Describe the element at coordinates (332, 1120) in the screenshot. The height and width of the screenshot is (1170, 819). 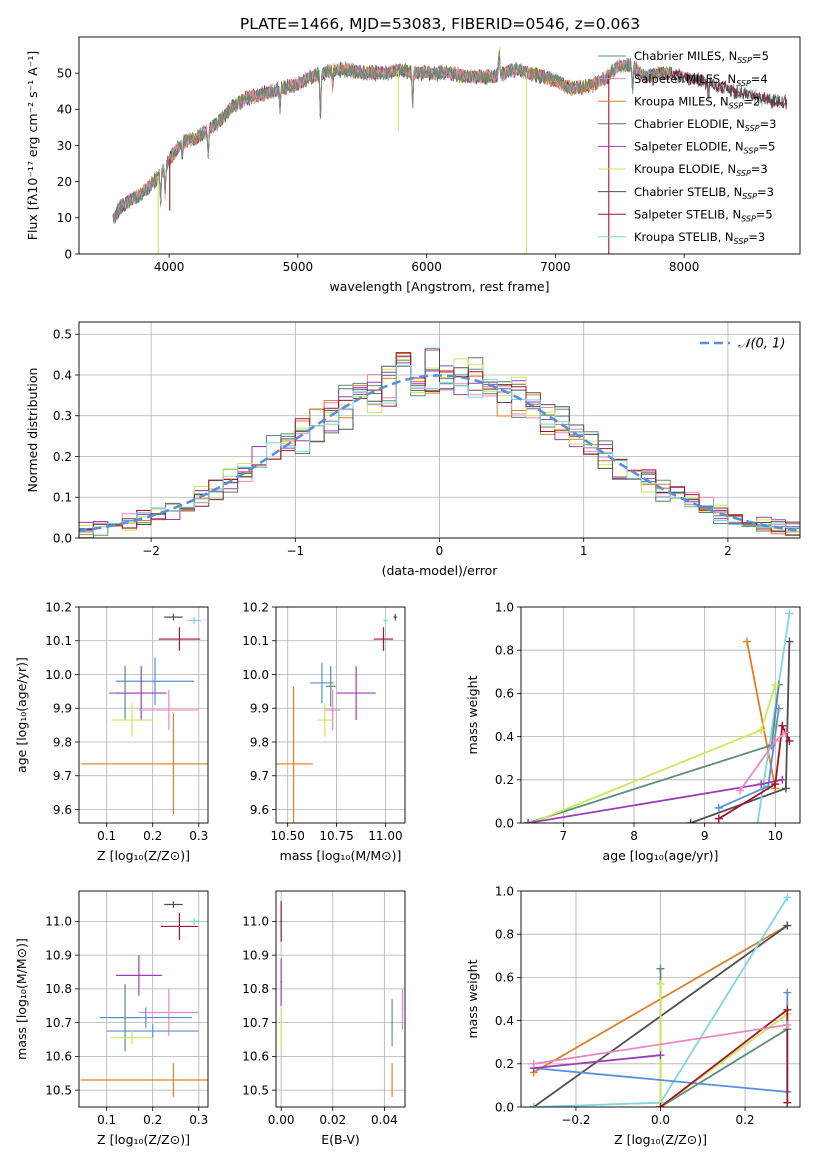
I see `x-tick-label: 0.02` at that location.